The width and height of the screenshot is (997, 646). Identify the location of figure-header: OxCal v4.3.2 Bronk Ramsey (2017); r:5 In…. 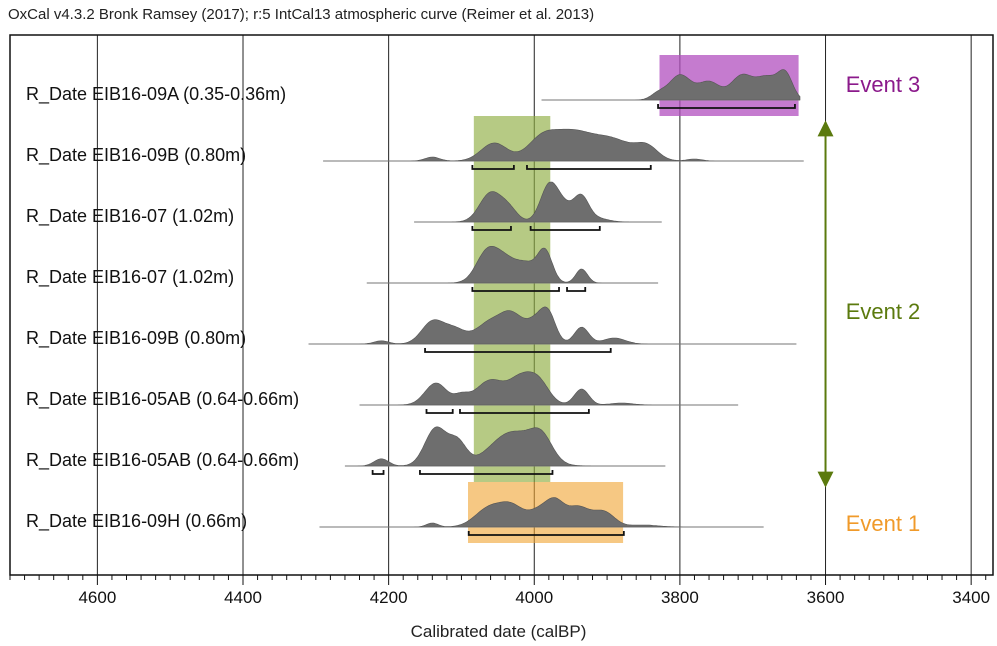
(301, 14).